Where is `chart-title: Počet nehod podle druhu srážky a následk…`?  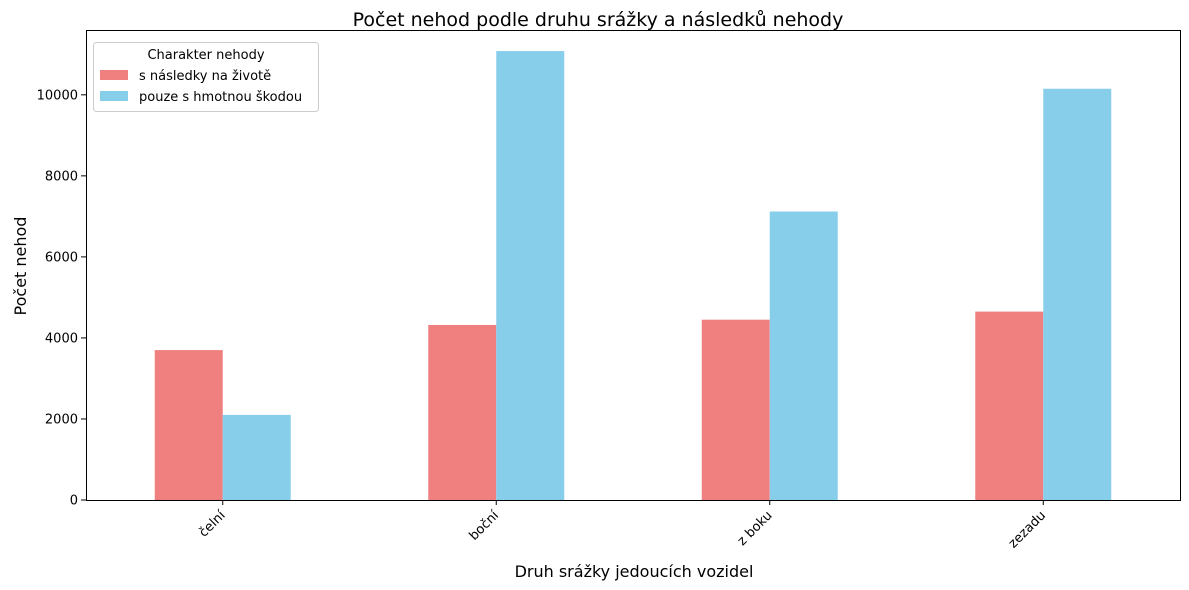
chart-title: Počet nehod podle druhu srážky a následk… is located at coordinates (598, 20).